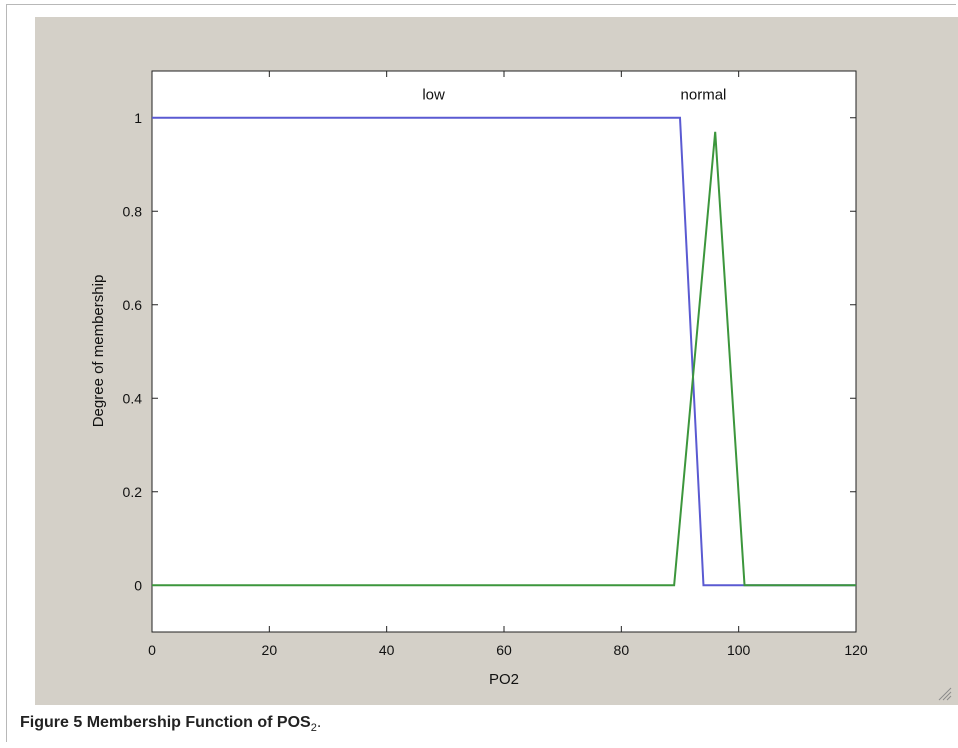 This screenshot has height=748, width=958. What do you see at coordinates (138, 585) in the screenshot?
I see `y-tick-label: 0` at bounding box center [138, 585].